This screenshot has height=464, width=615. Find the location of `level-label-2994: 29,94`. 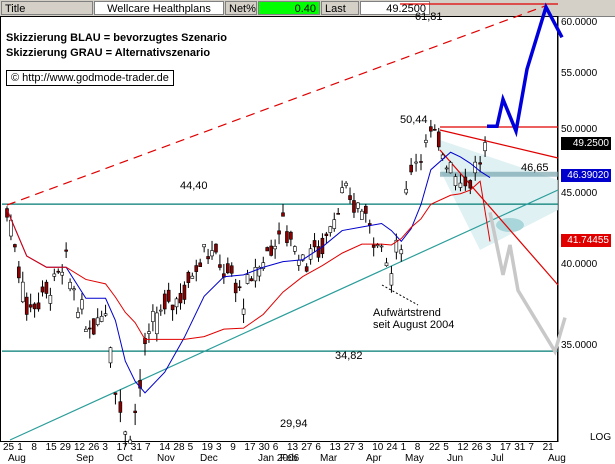

level-label-2994: 29,94 is located at coordinates (294, 424).